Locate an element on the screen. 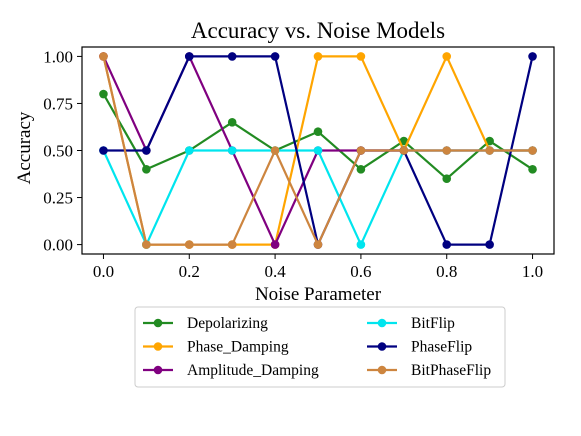  x-tick-label: 0.8 is located at coordinates (446, 271).